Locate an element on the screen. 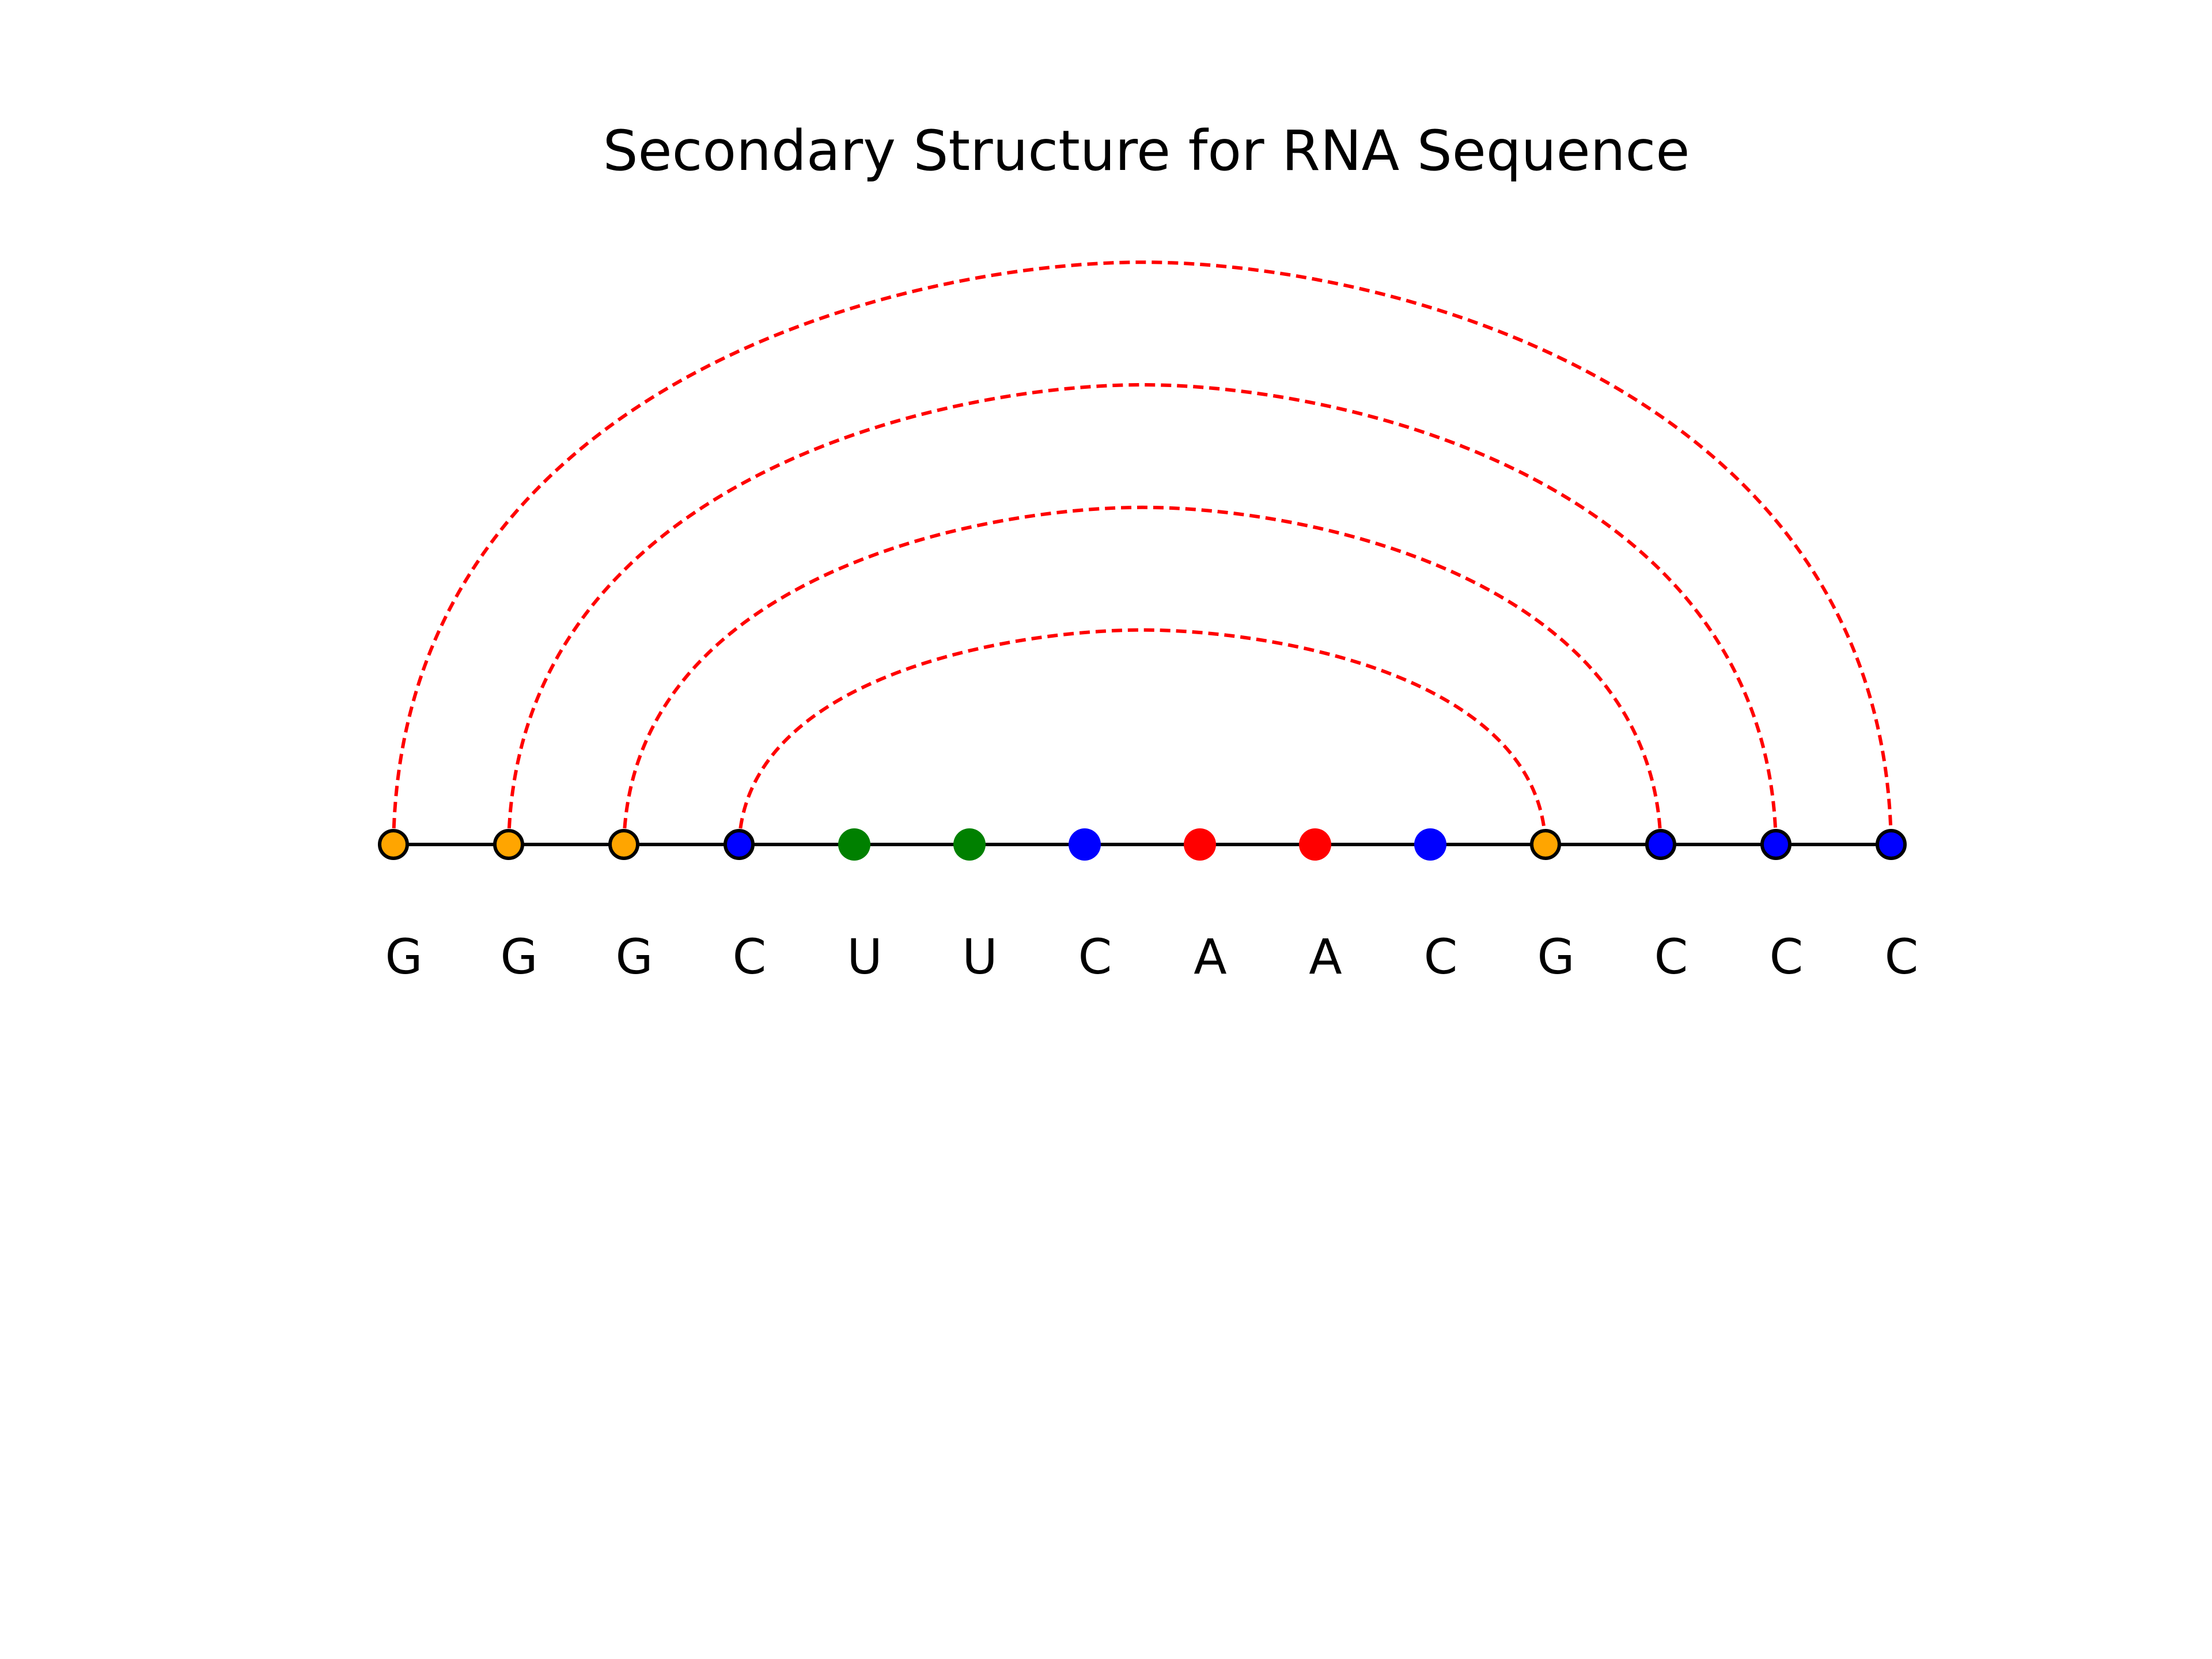  diagram-title: Secondary Structure for RNA Sequence is located at coordinates (1146, 151).